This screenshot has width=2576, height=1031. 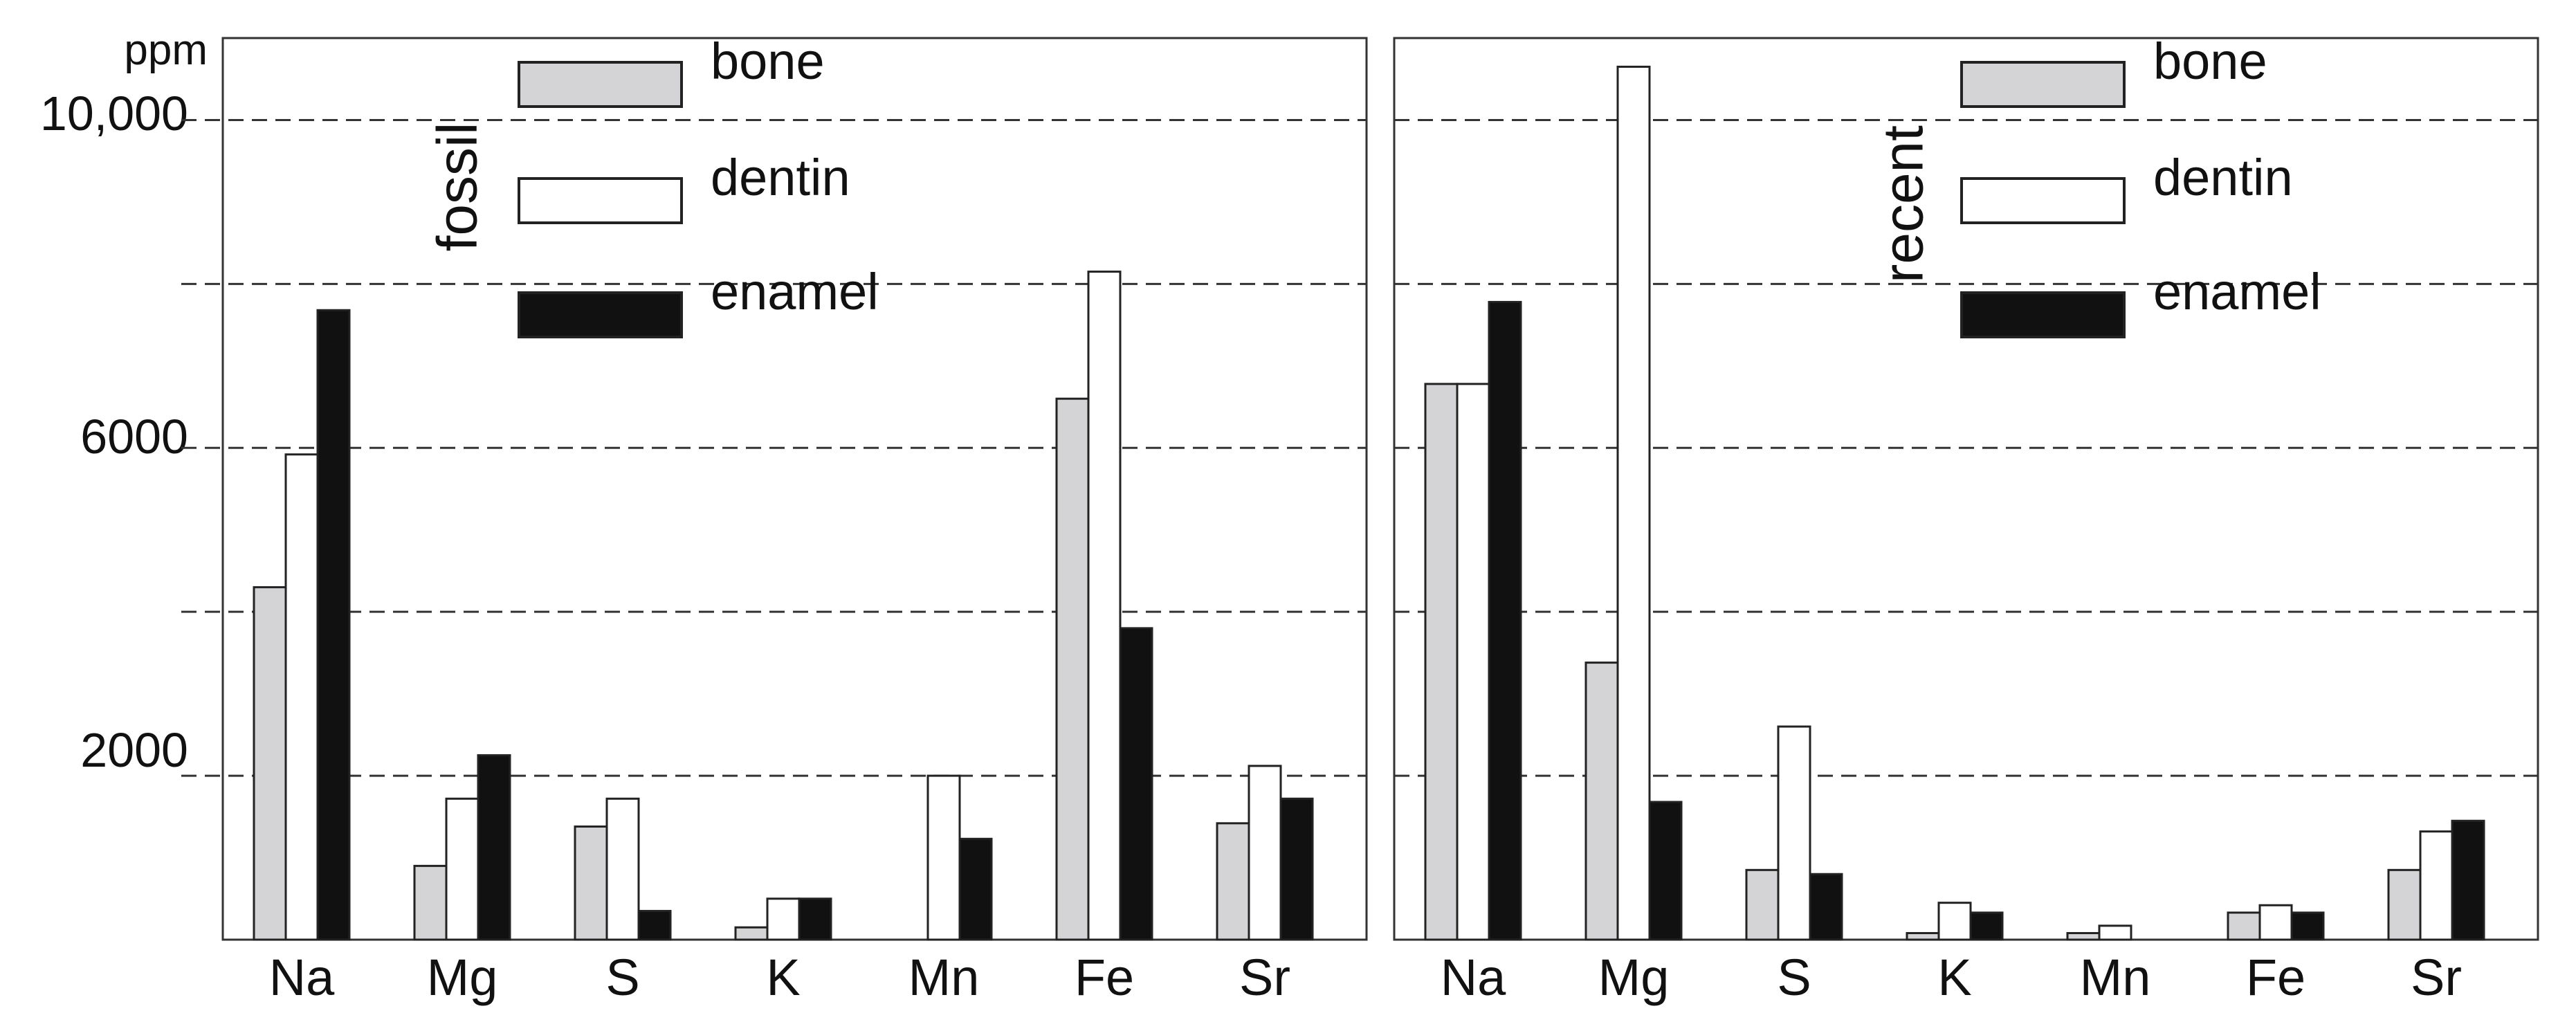 What do you see at coordinates (134, 750) in the screenshot?
I see `y-tick-label-2000: 2000` at bounding box center [134, 750].